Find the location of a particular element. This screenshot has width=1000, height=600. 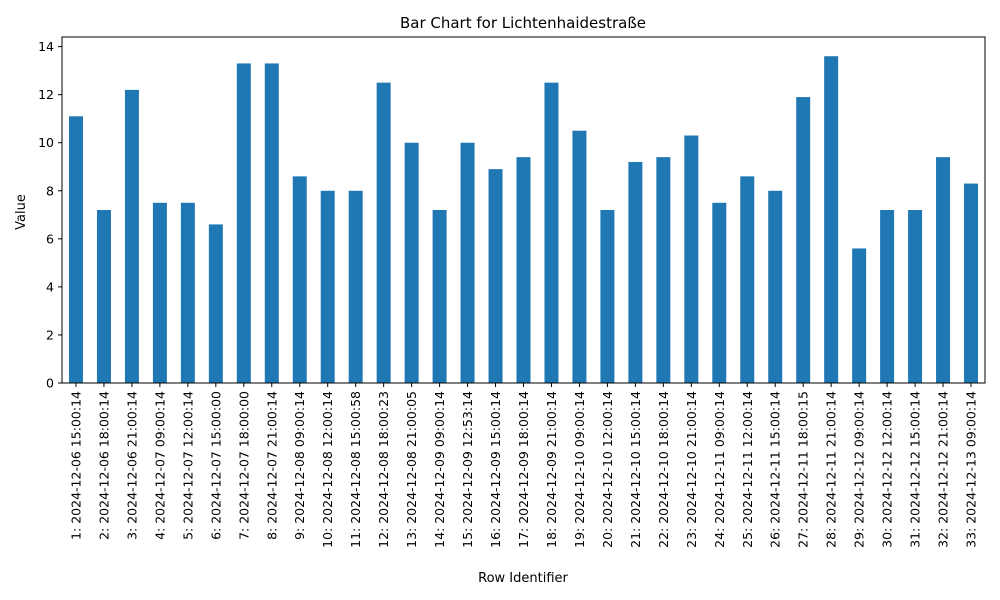

y-axis-title: Value is located at coordinates (21, 212).